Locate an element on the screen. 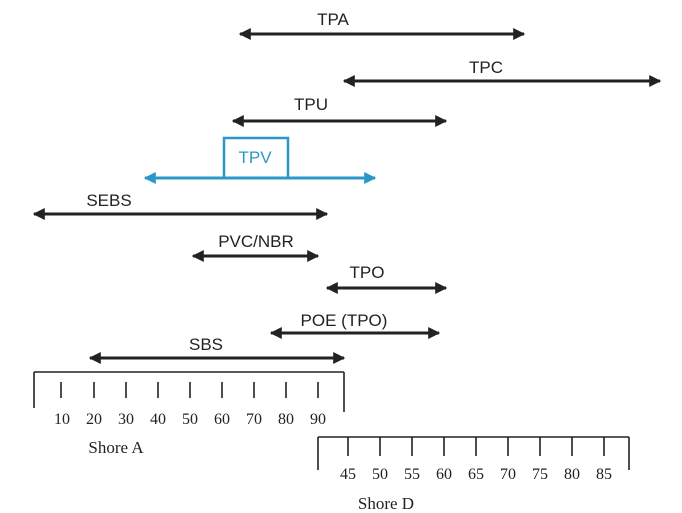  shore-a-scale: 10 20 30 40 50 60 70 80 90 Shore A is located at coordinates (189, 414).